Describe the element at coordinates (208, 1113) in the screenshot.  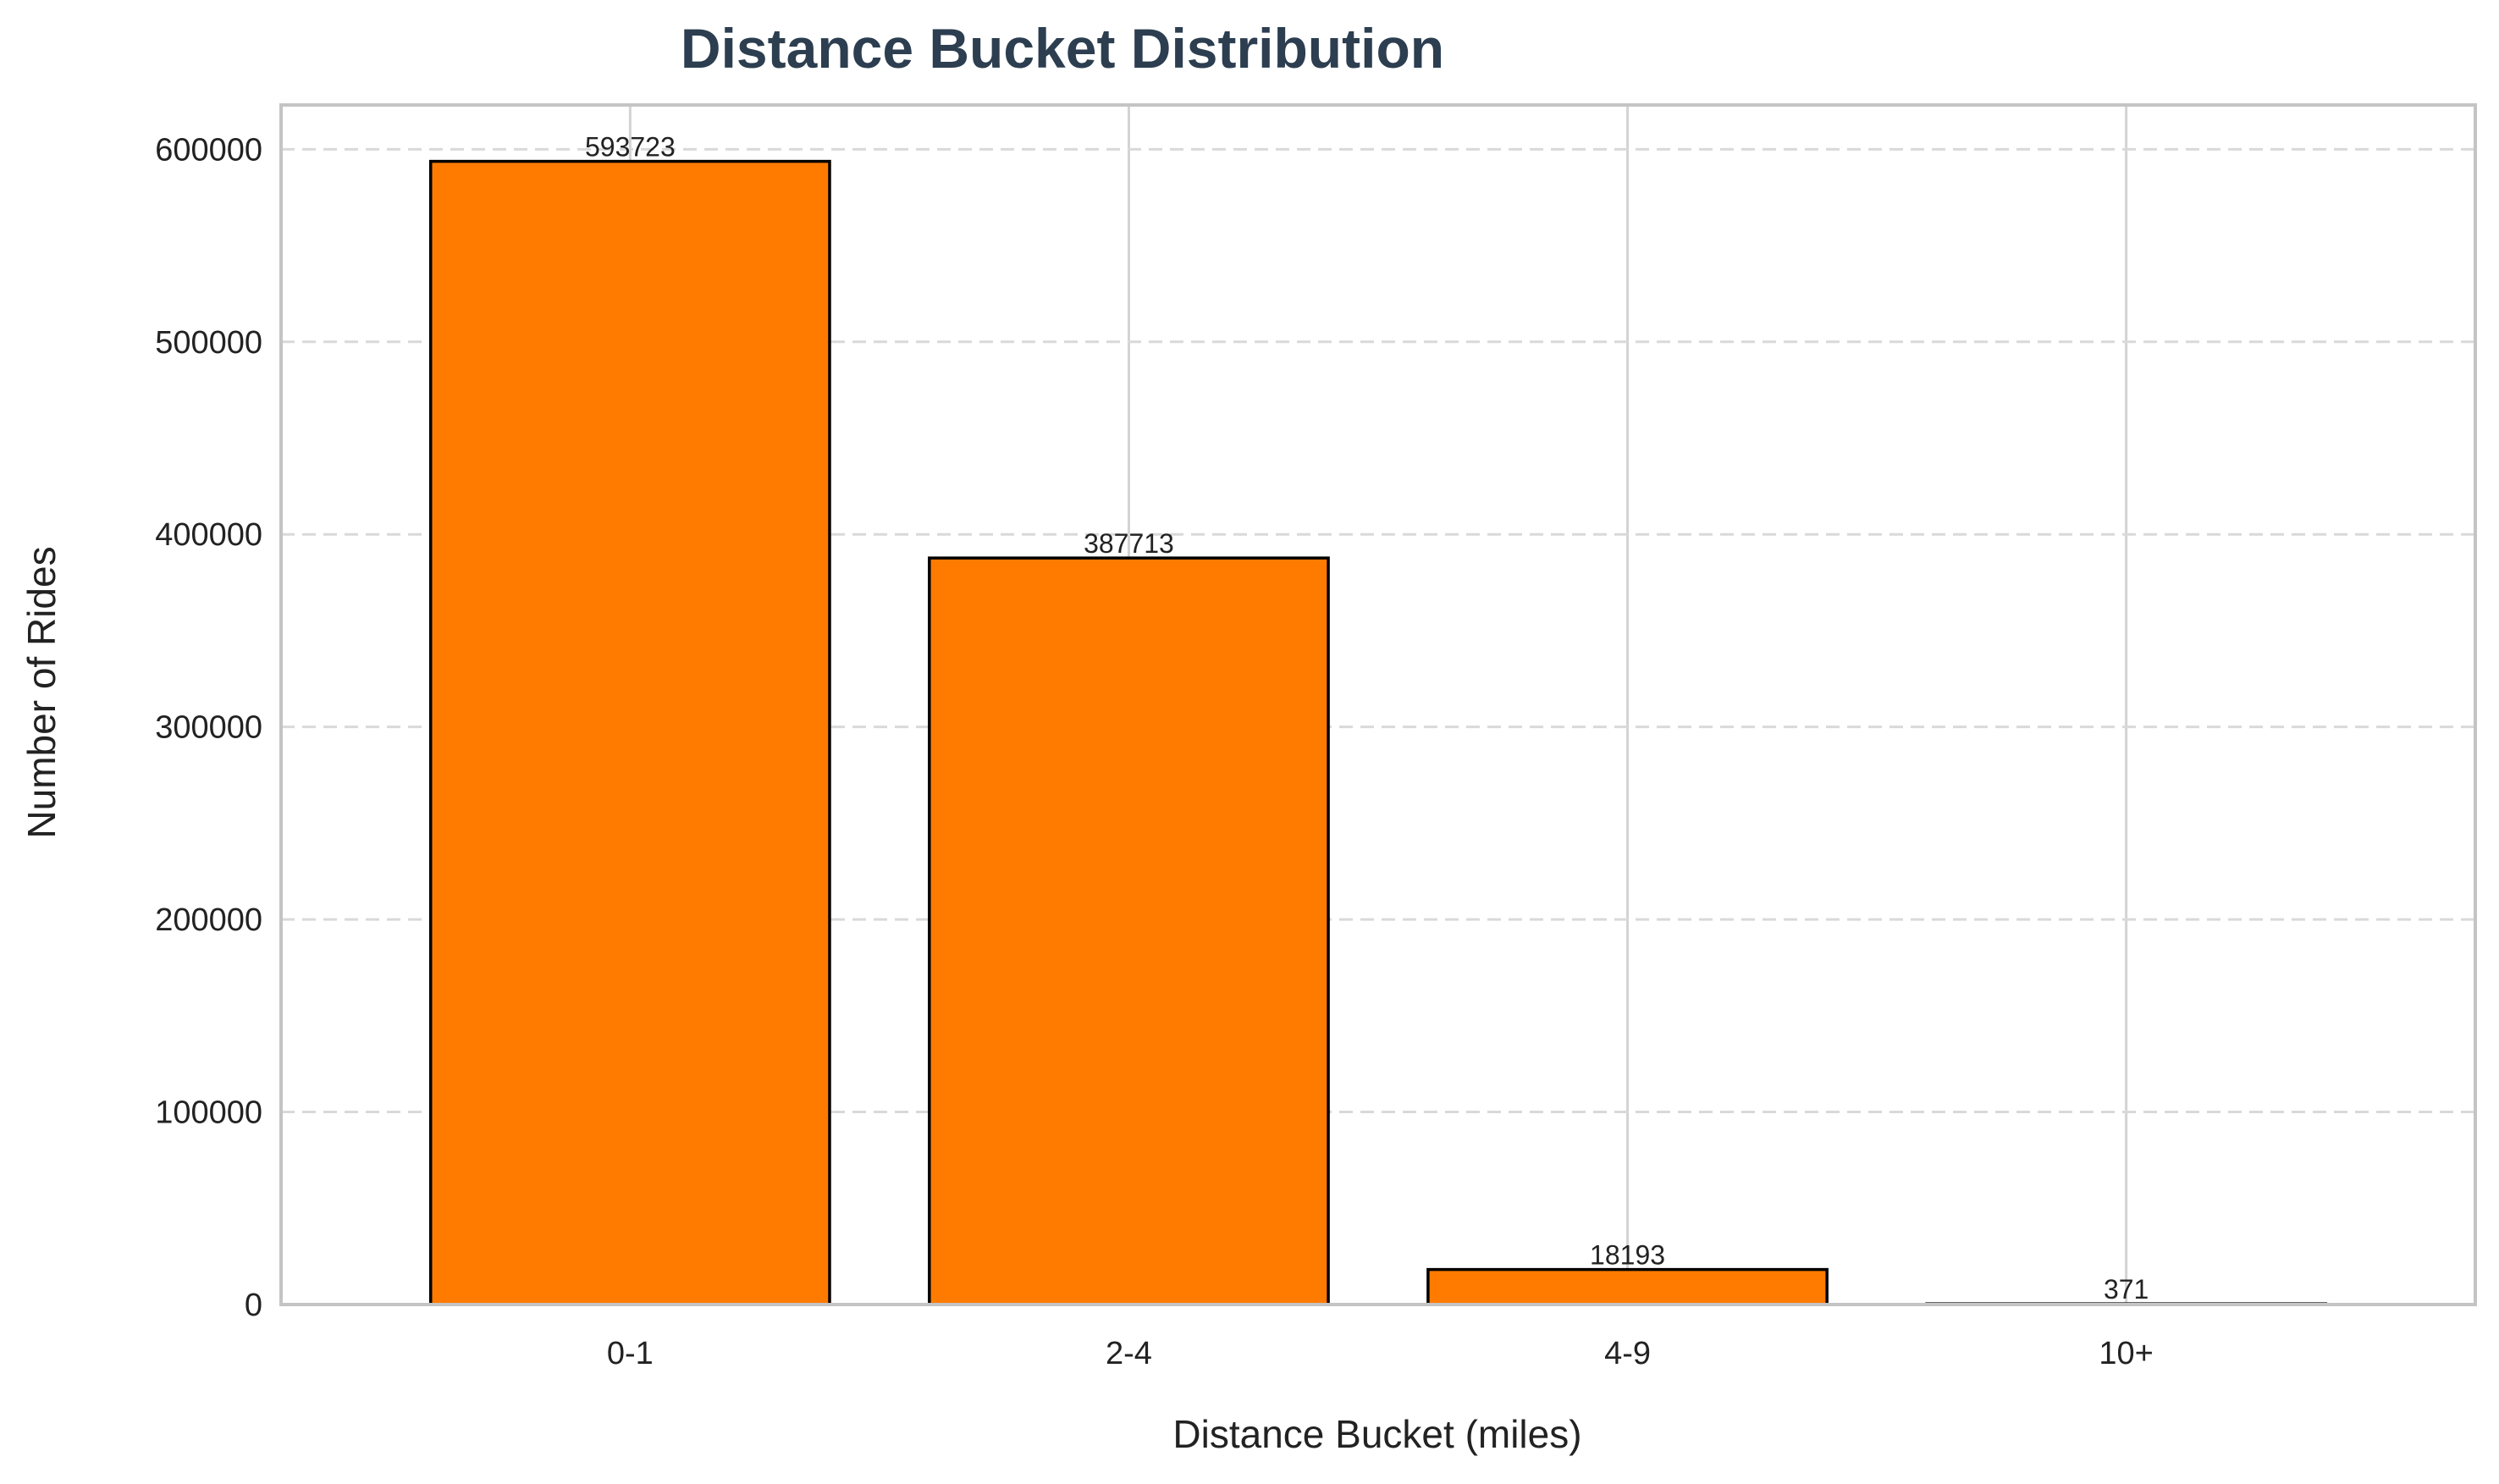
I see `y-tick-label: 100000` at that location.